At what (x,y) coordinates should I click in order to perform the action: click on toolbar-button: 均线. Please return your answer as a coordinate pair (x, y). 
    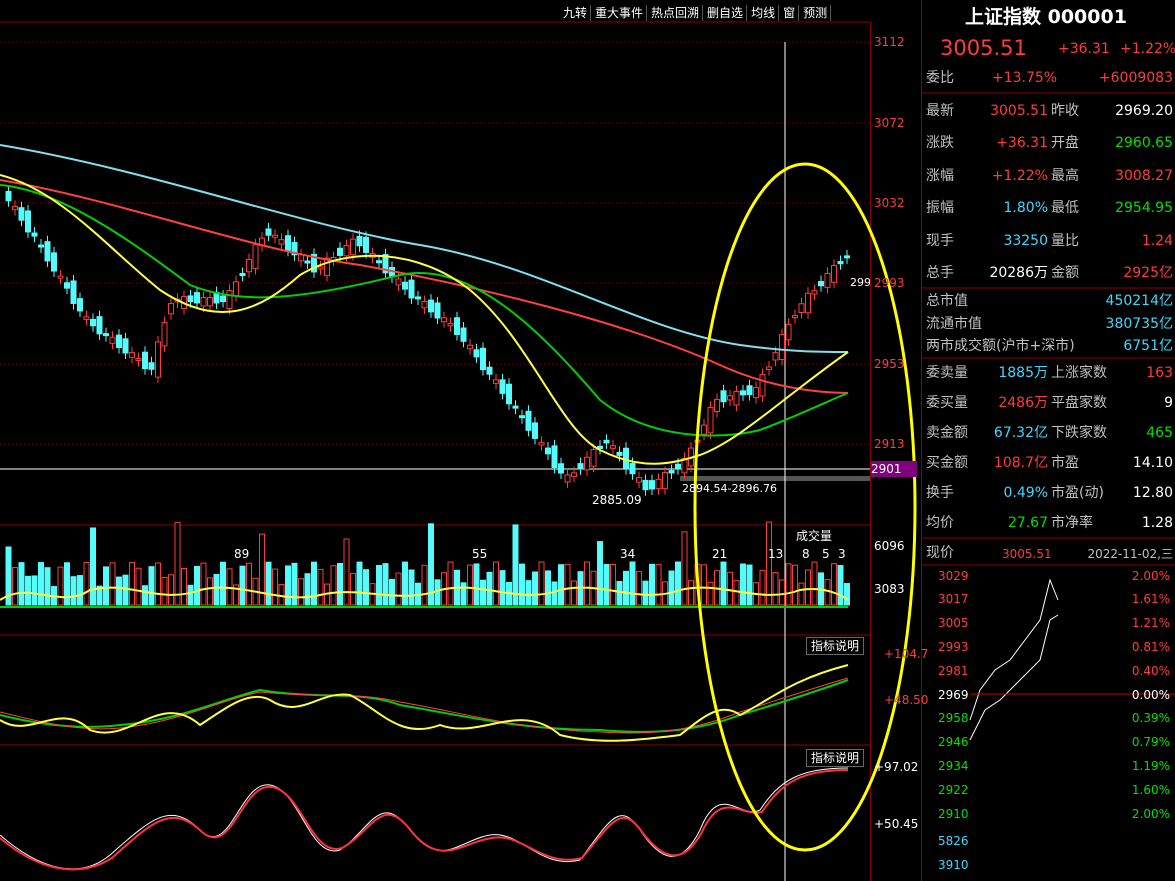
    Looking at the image, I should click on (764, 13).